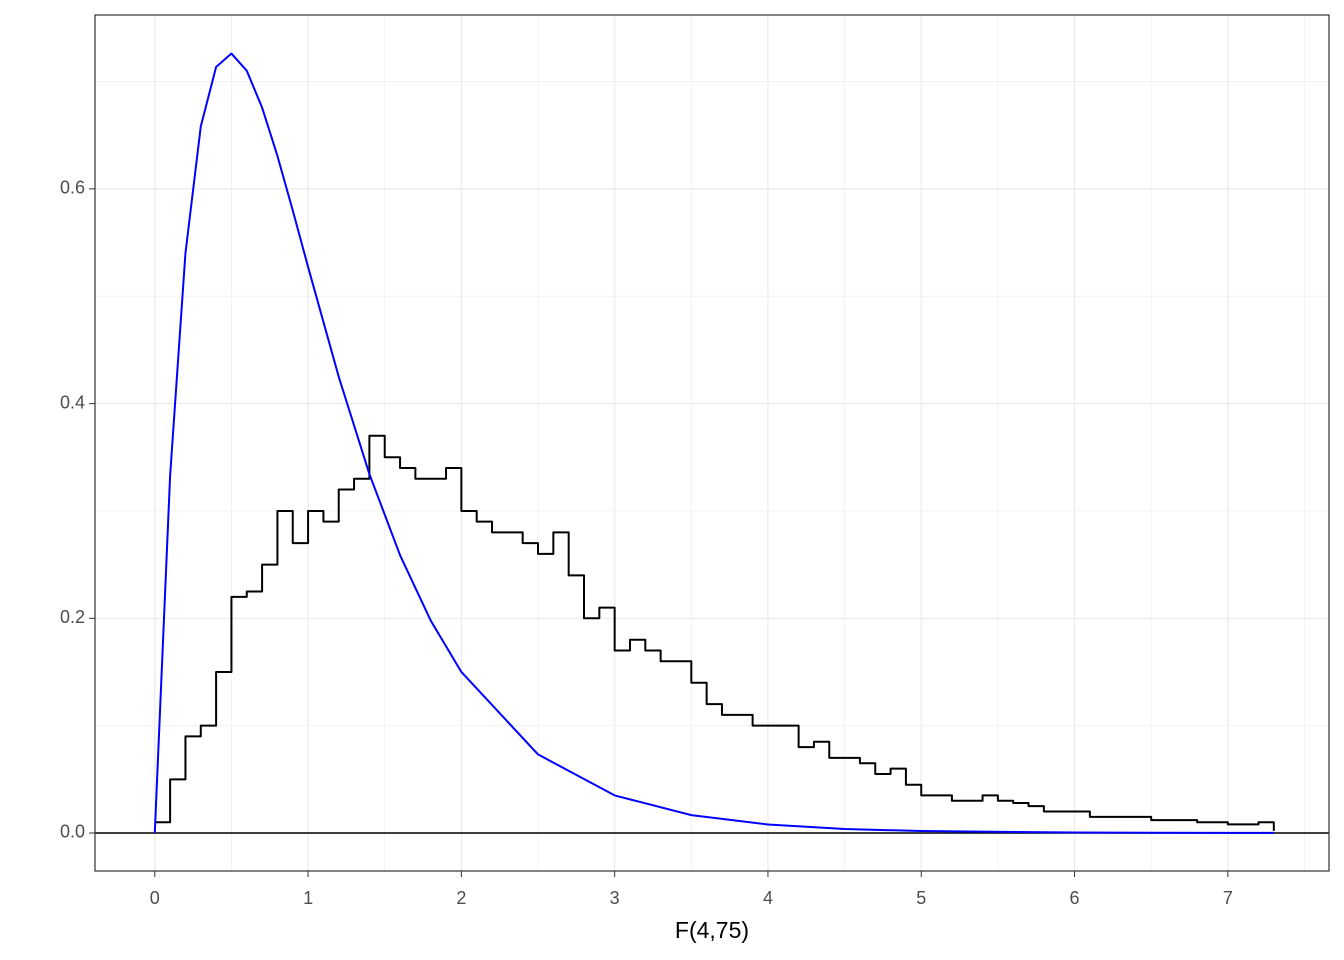 The image size is (1344, 960). What do you see at coordinates (1075, 898) in the screenshot?
I see `x-tick-label: 6` at bounding box center [1075, 898].